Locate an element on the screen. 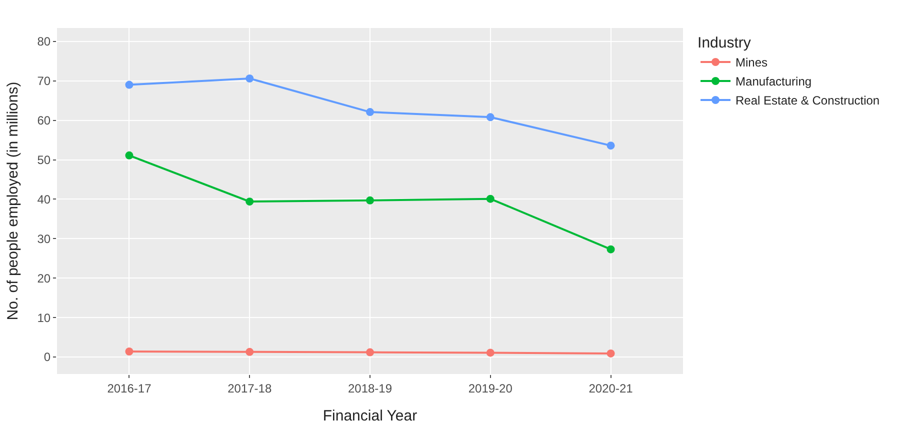  y-tick-label: 50 is located at coordinates (44, 159).